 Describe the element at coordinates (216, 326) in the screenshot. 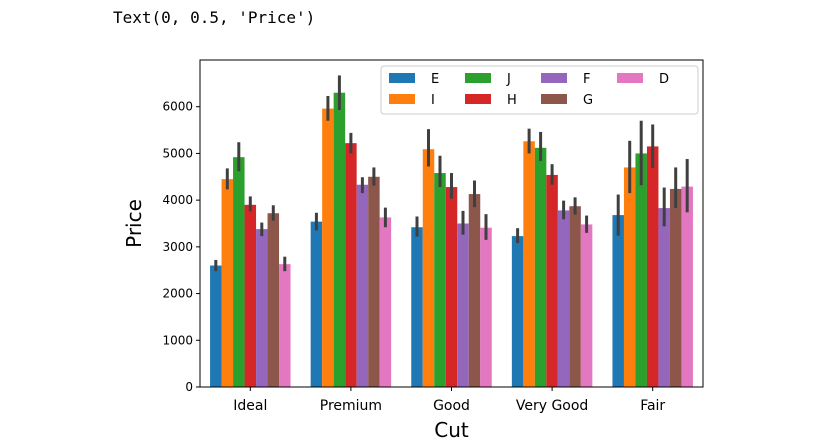

I see `bar-E-ideal` at that location.